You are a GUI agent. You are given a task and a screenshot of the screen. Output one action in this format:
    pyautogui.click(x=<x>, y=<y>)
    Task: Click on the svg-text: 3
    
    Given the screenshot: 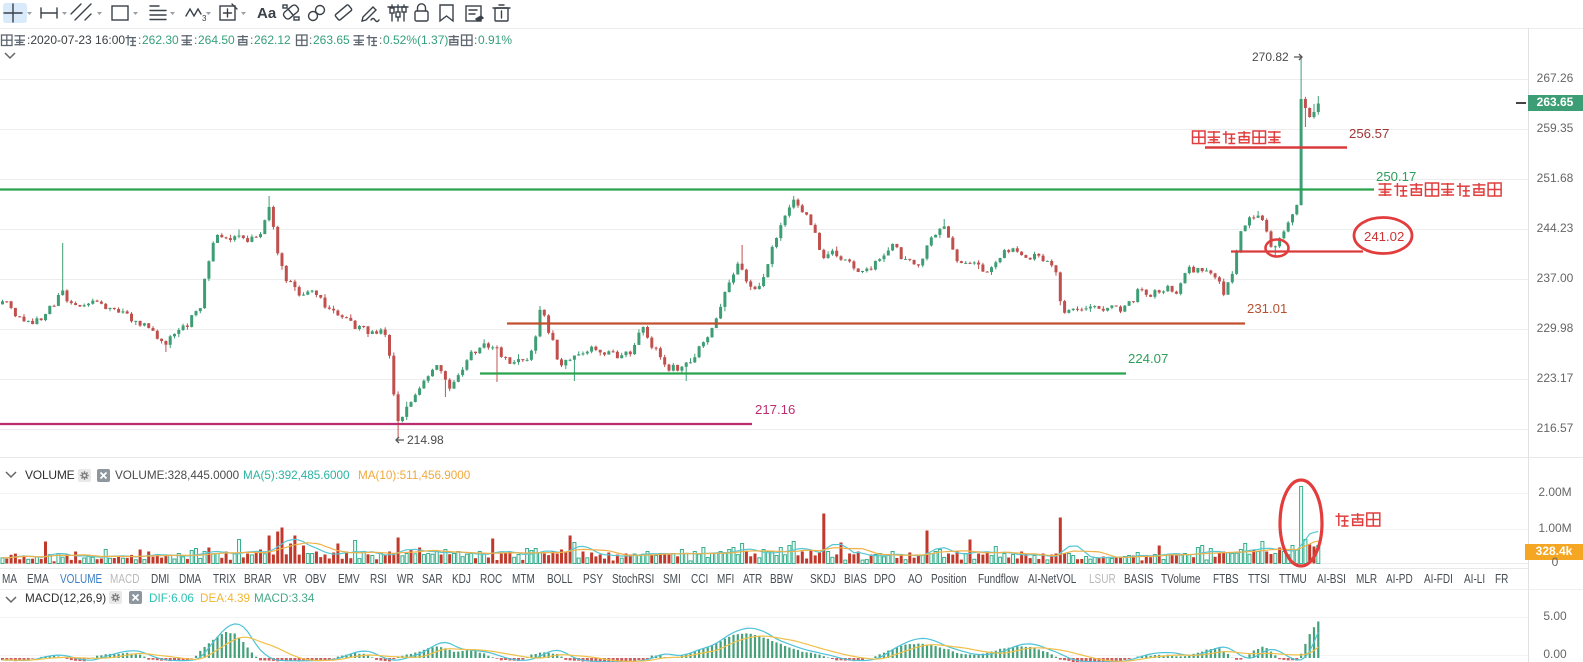 What is the action you would take?
    pyautogui.click(x=204, y=18)
    